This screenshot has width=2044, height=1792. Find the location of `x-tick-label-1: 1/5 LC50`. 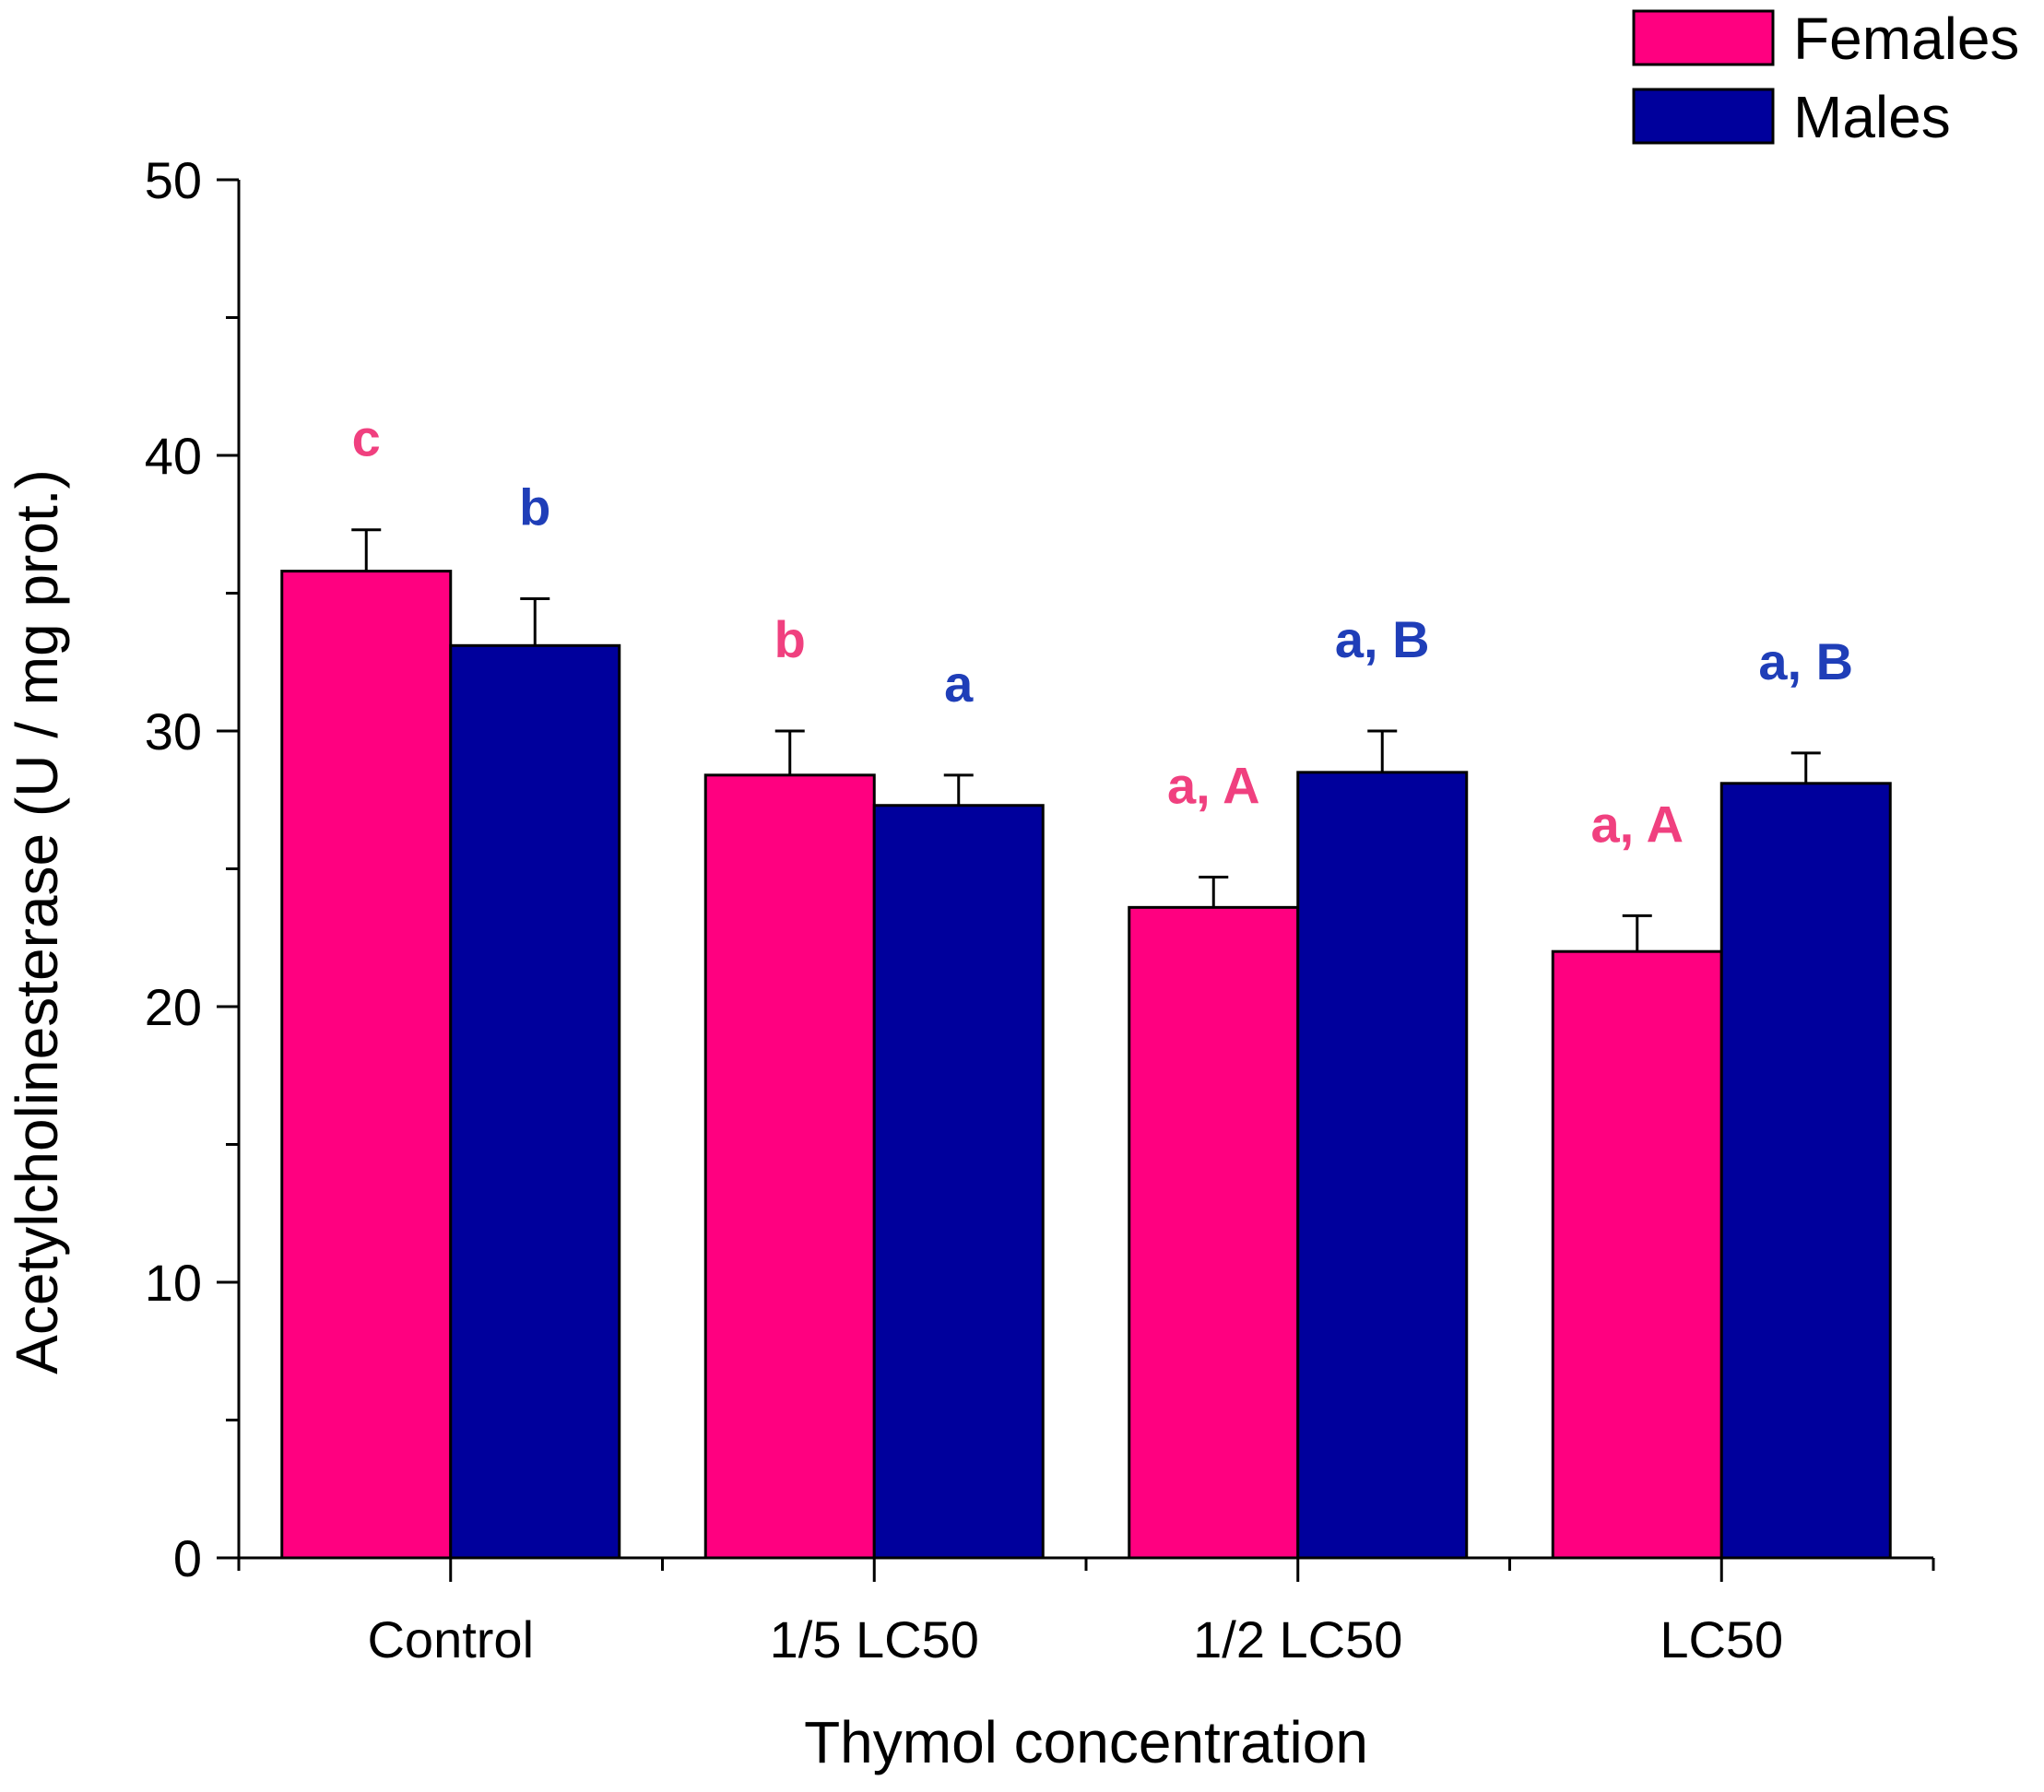

x-tick-label-1: 1/5 LC50 is located at coordinates (874, 1639).